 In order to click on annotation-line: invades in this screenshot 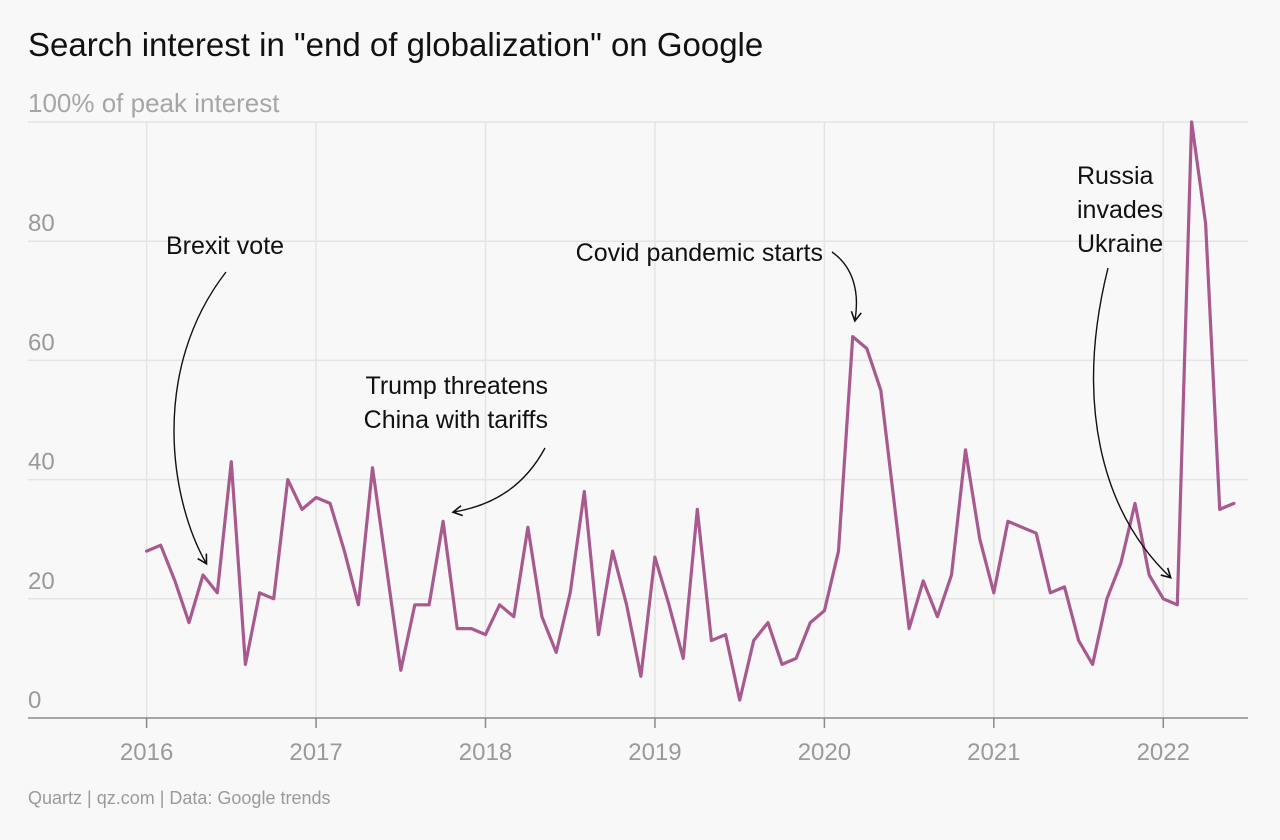, I will do `click(1120, 210)`.